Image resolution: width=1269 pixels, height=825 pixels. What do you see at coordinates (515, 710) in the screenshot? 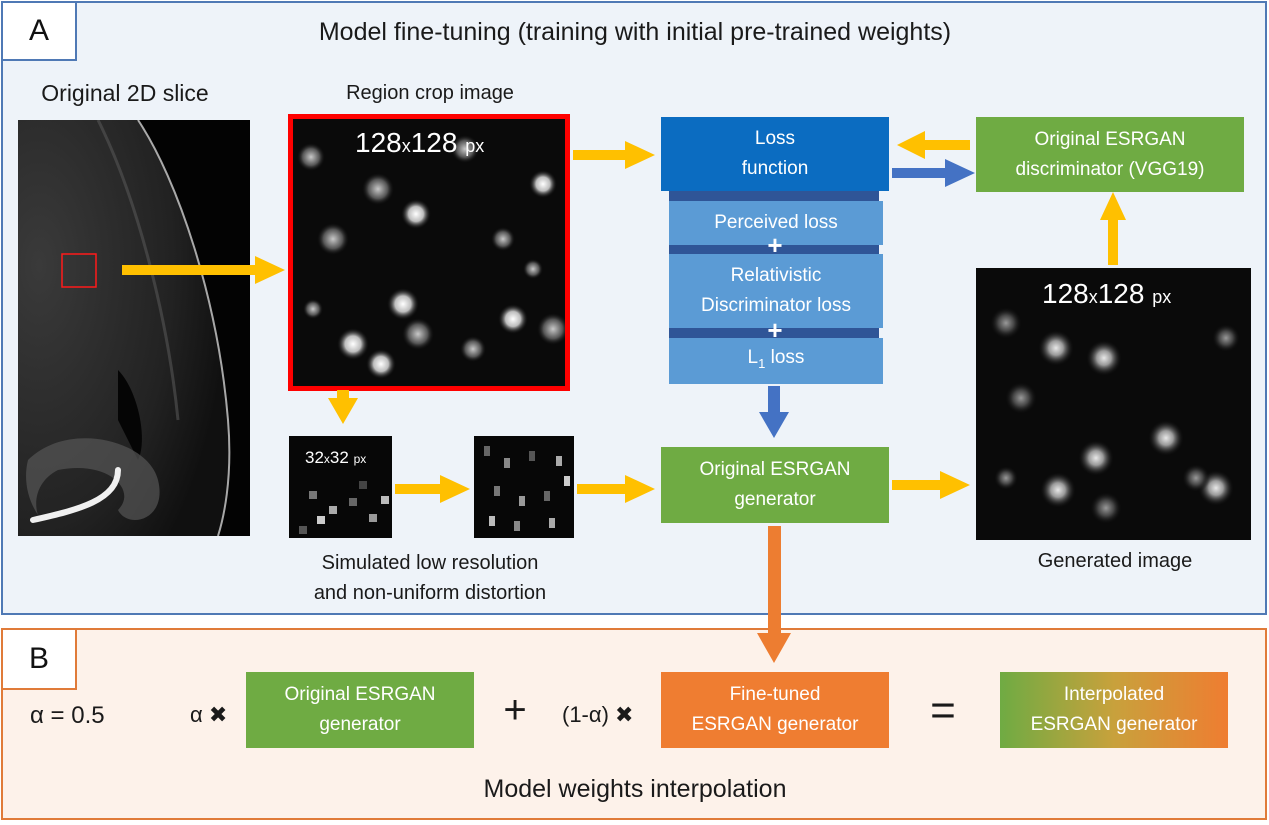
I see `plus-operator: +` at bounding box center [515, 710].